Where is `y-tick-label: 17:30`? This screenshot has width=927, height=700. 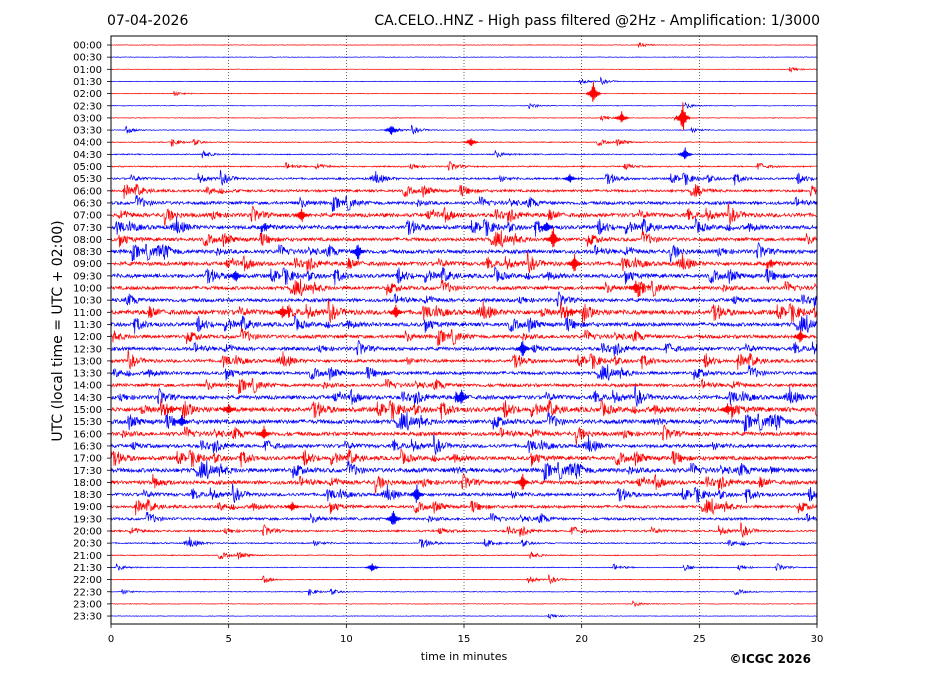
y-tick-label: 17:30 is located at coordinates (87, 471).